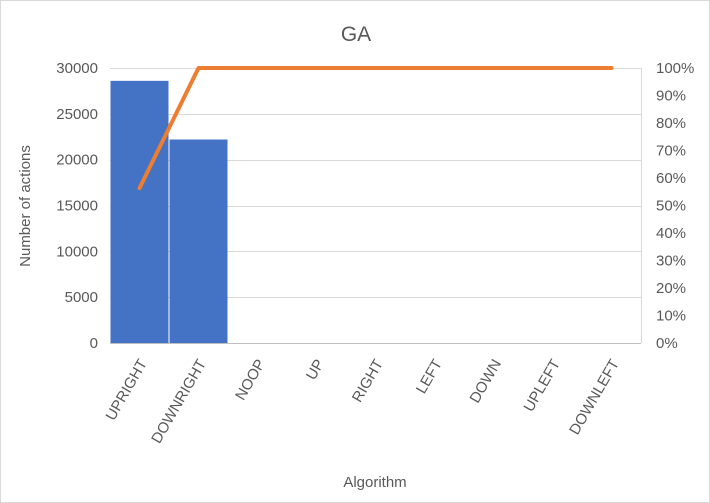 The image size is (710, 503). What do you see at coordinates (671, 96) in the screenshot?
I see `y2-tick-label: 90%` at bounding box center [671, 96].